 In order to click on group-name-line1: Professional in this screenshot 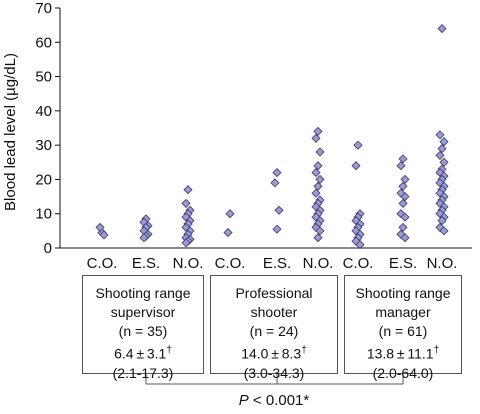, I will do `click(274, 293)`.